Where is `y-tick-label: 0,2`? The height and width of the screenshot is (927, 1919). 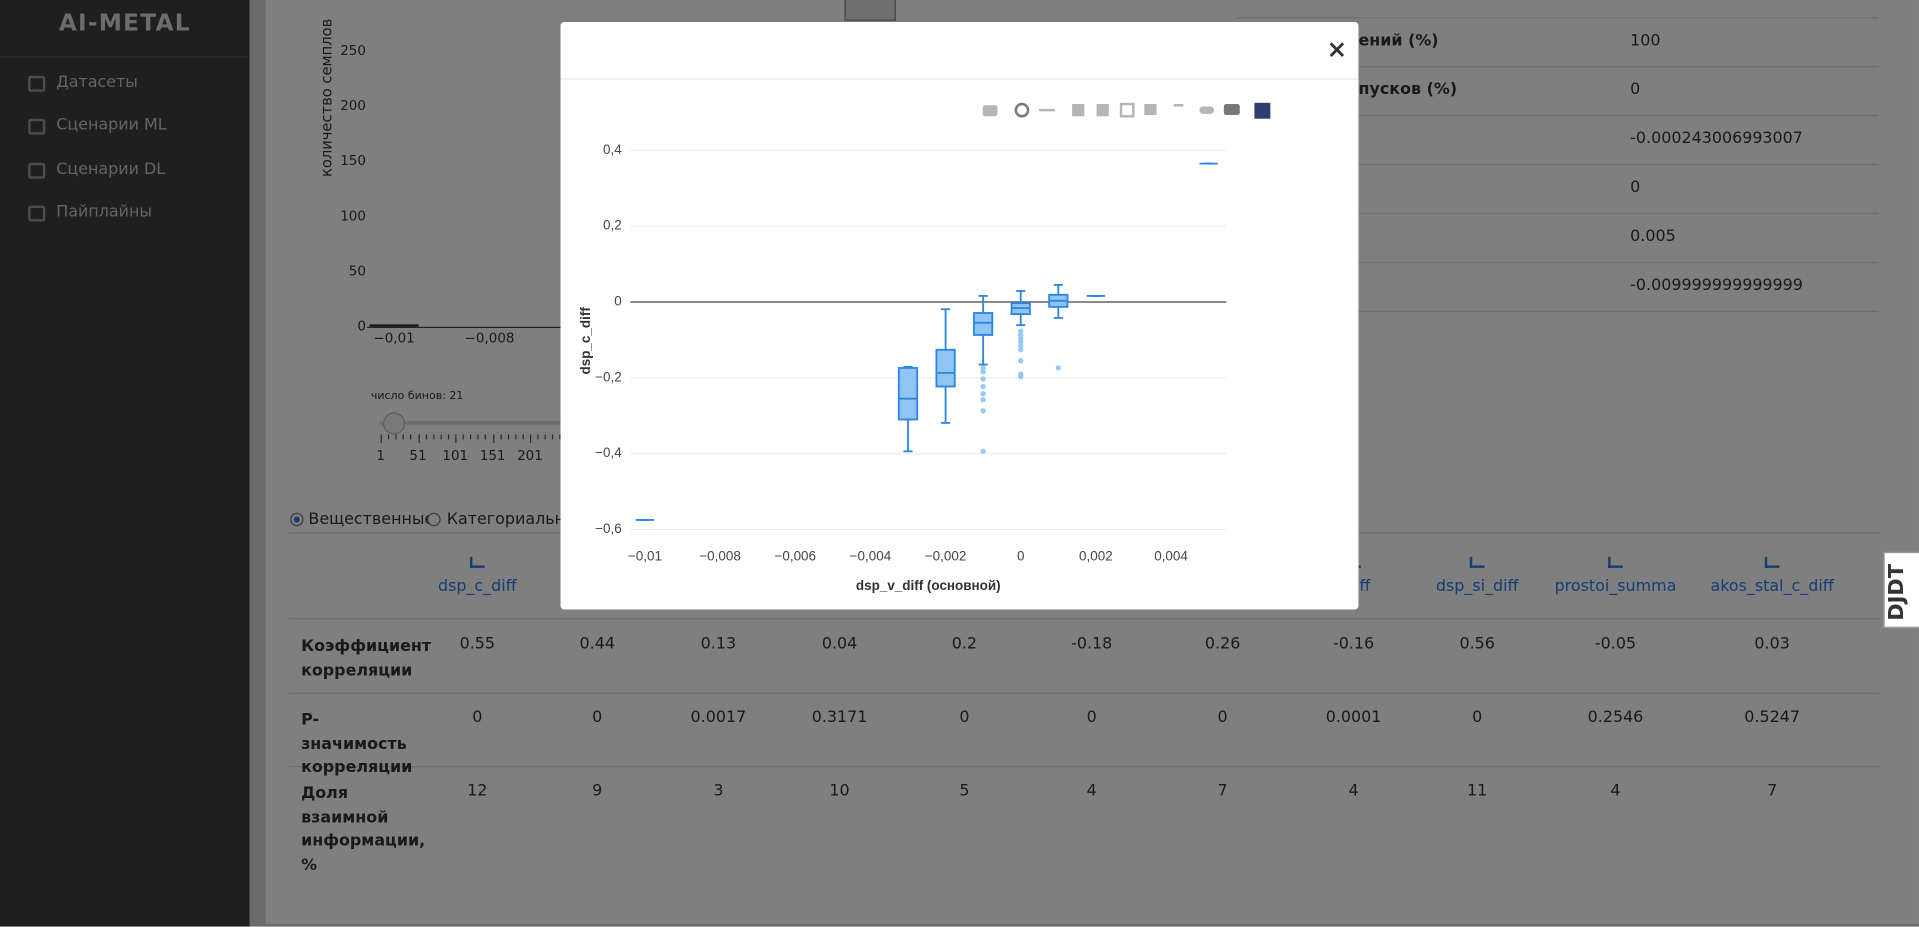 y-tick-label: 0,2 is located at coordinates (612, 225).